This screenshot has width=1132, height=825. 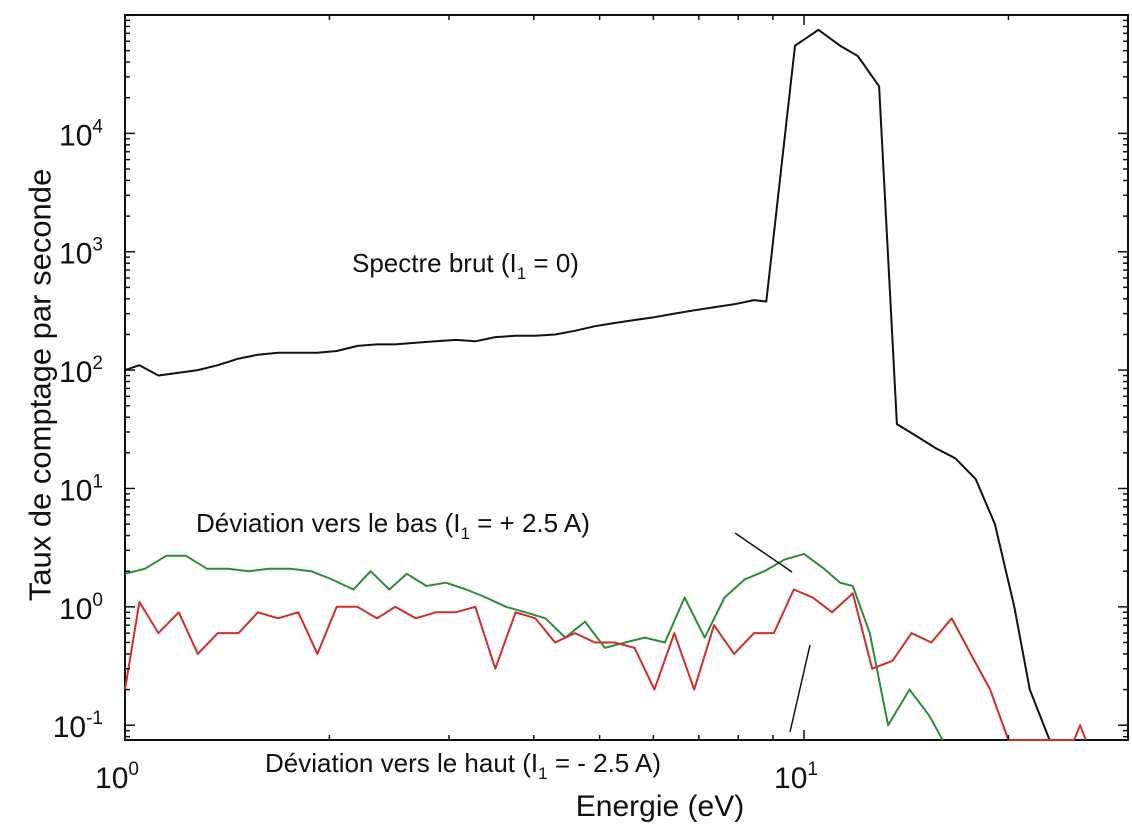 I want to click on y-tick-label: 10², so click(x=81, y=371).